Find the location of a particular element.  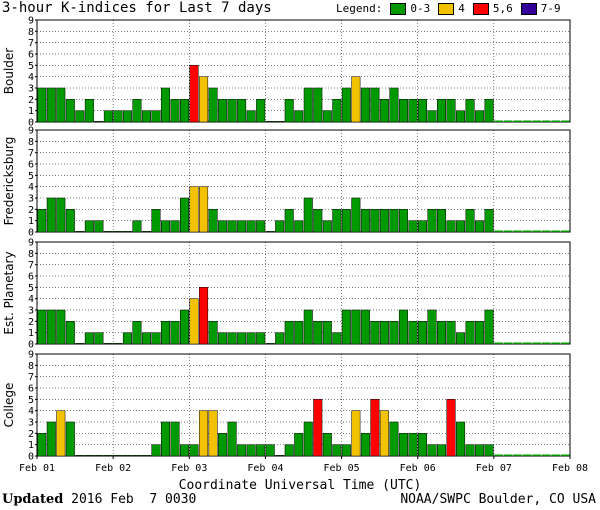

legend-text-4: 4 is located at coordinates (461, 8).